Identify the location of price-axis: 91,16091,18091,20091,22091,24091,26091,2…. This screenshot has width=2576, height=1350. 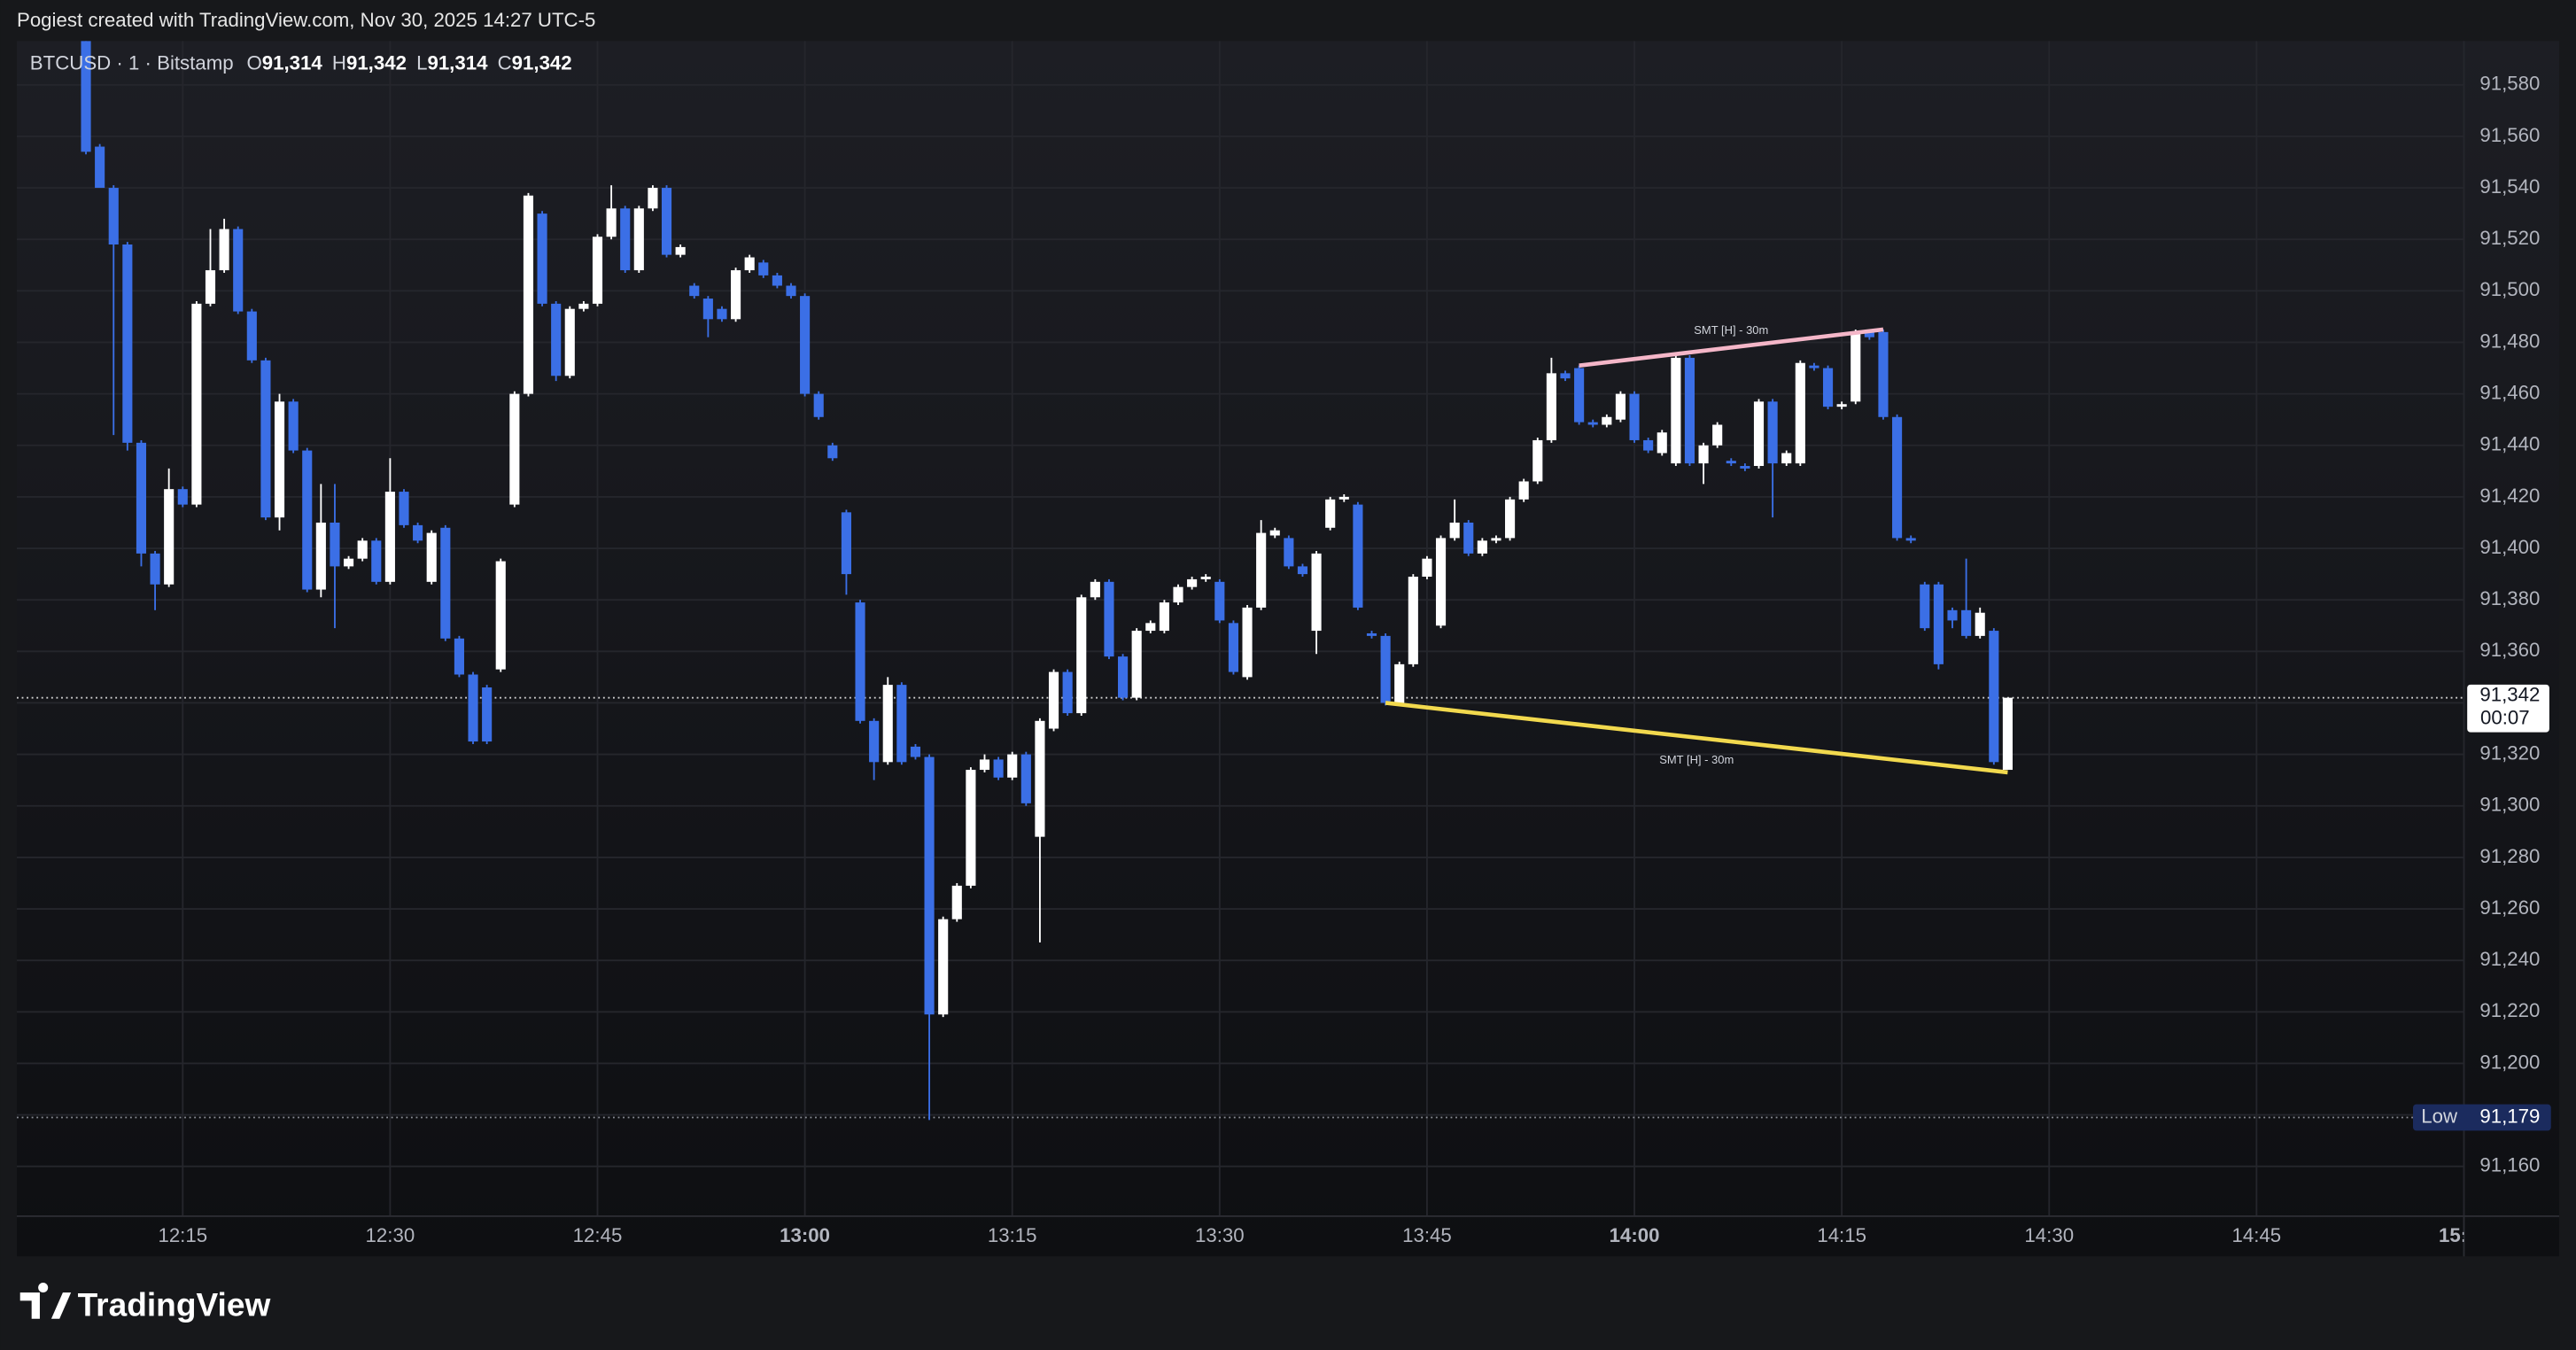
(2509, 624).